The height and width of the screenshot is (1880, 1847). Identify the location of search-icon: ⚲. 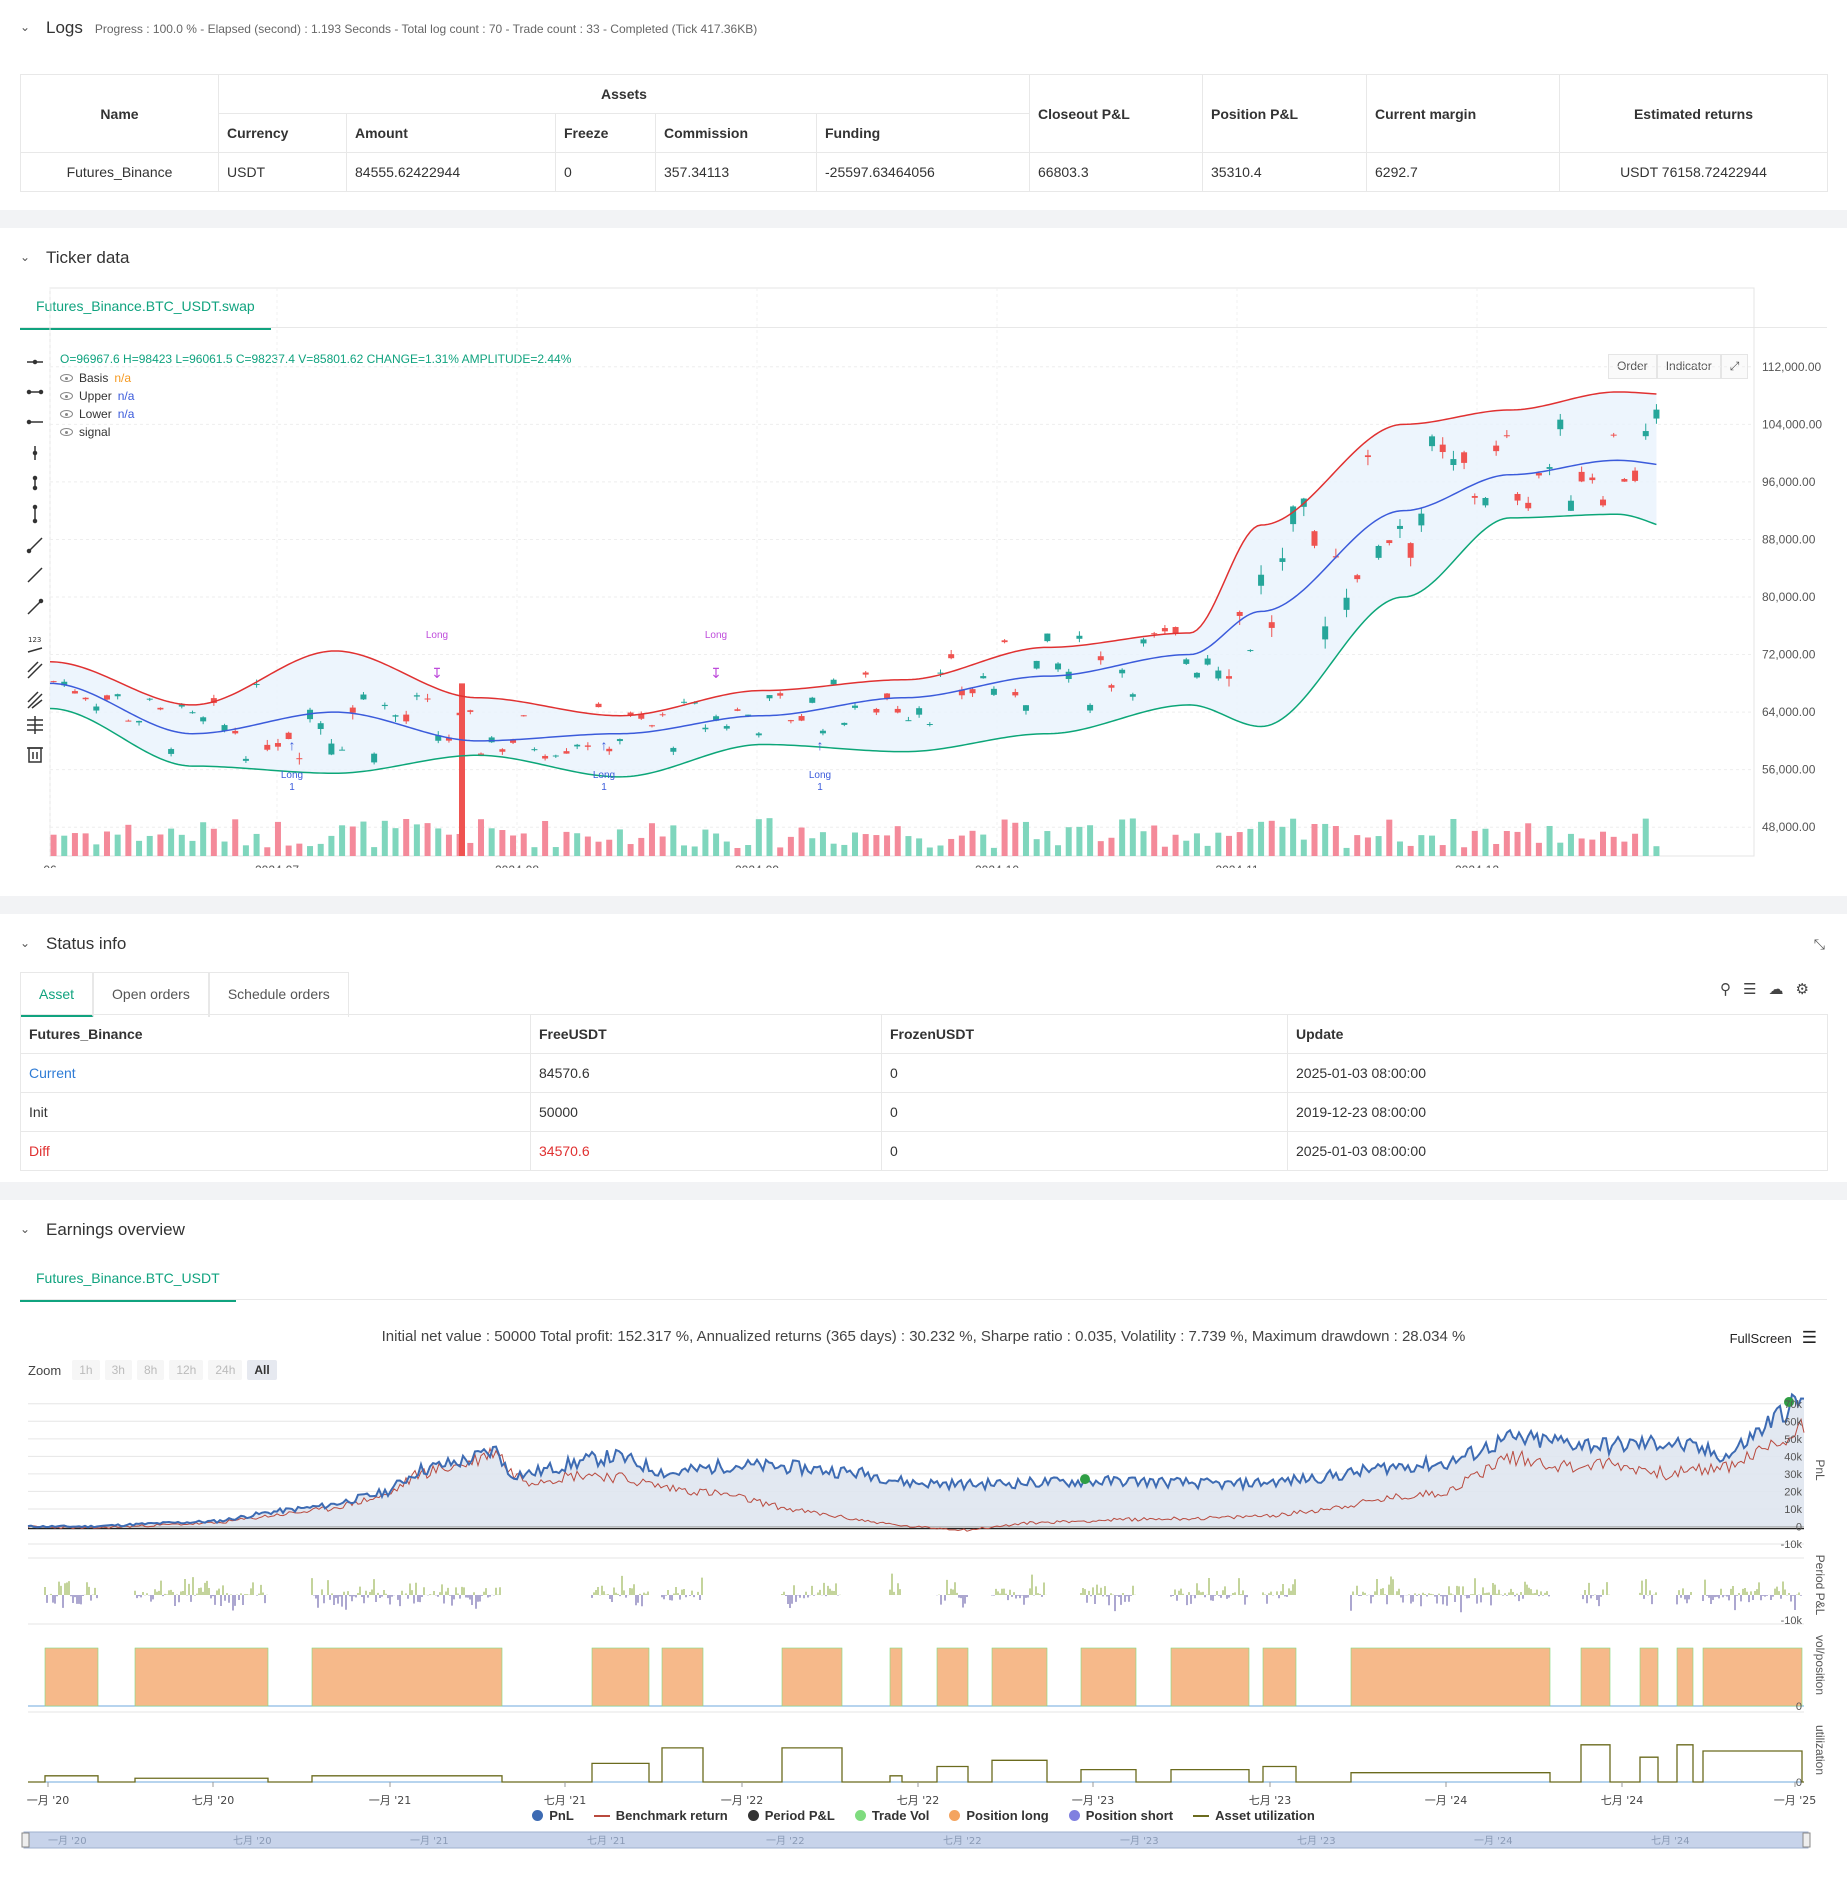
(1725, 989).